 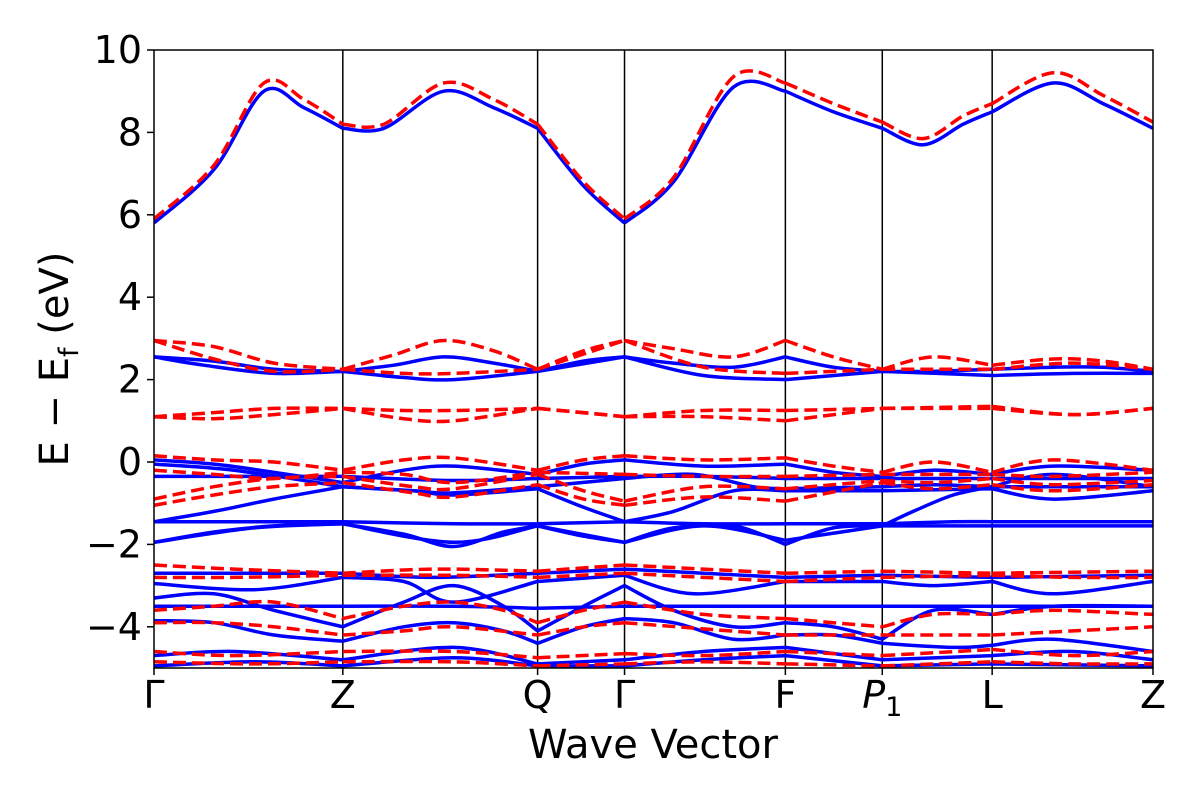 What do you see at coordinates (654, 695) in the screenshot?
I see `x-axis: Γ Z Q Γ F P1 L Z` at bounding box center [654, 695].